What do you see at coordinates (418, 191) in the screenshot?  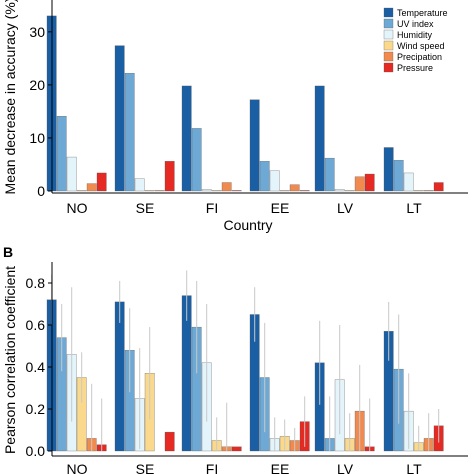 I see `bar-wind-speed-lt` at bounding box center [418, 191].